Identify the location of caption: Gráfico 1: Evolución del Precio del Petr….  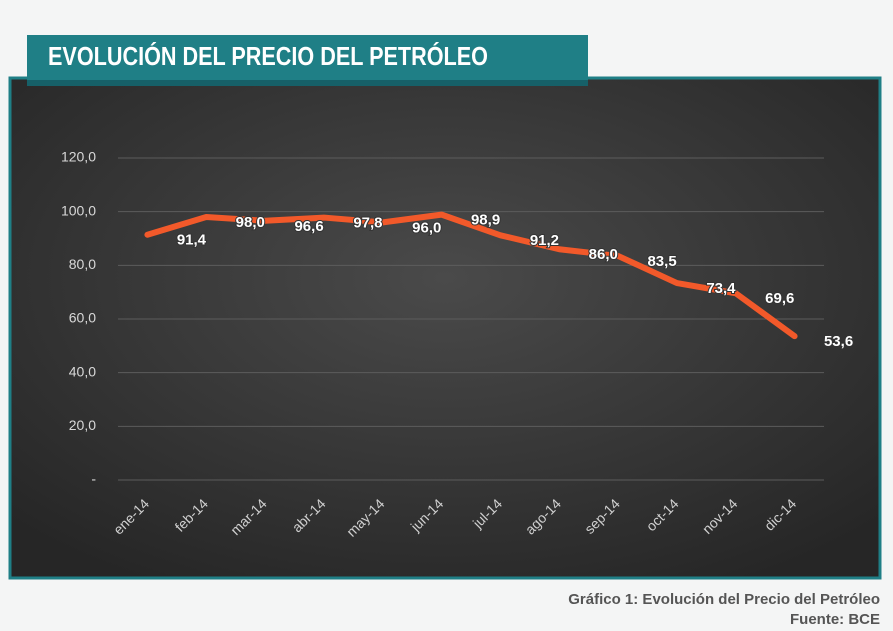
(724, 599).